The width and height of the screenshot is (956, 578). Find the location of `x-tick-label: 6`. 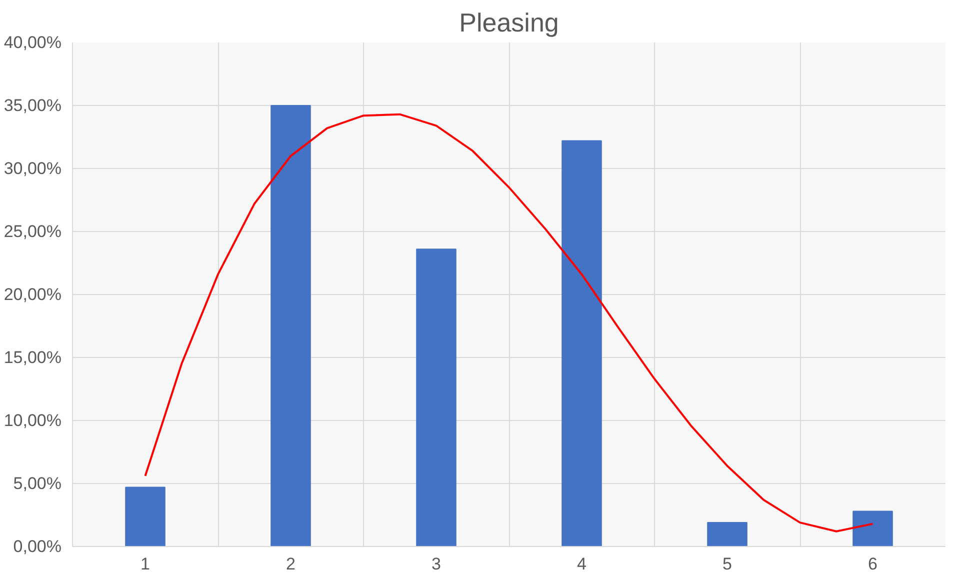

x-tick-label: 6 is located at coordinates (873, 564).